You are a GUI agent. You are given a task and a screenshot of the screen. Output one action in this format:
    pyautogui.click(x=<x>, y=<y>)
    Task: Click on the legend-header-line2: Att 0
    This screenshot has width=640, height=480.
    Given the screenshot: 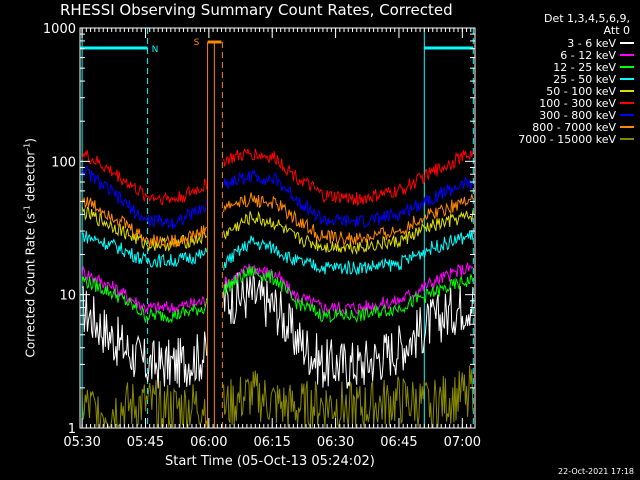 What is the action you would take?
    pyautogui.click(x=616, y=30)
    